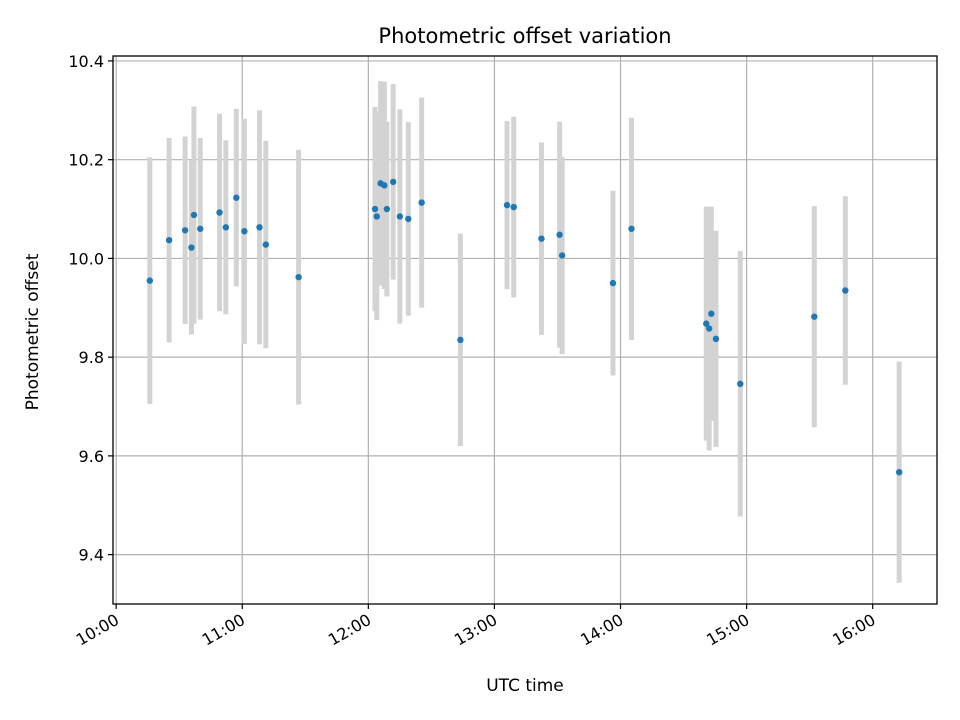 The width and height of the screenshot is (960, 720). Describe the element at coordinates (91, 456) in the screenshot. I see `y-tick-label: 9.6` at that location.